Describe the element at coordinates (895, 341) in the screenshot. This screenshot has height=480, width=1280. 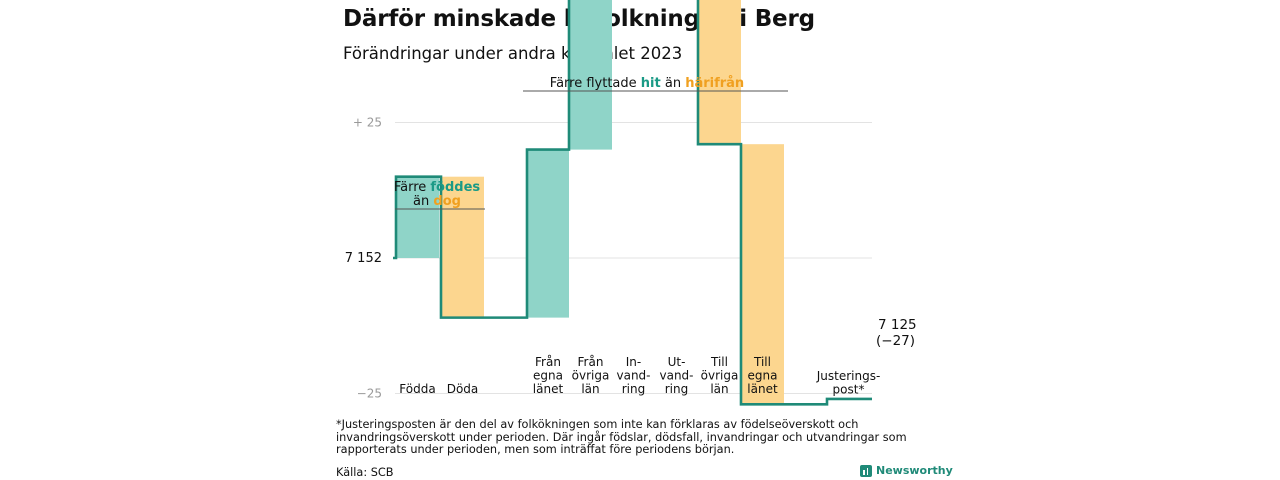
I see `end-change-label: (−27)` at that location.